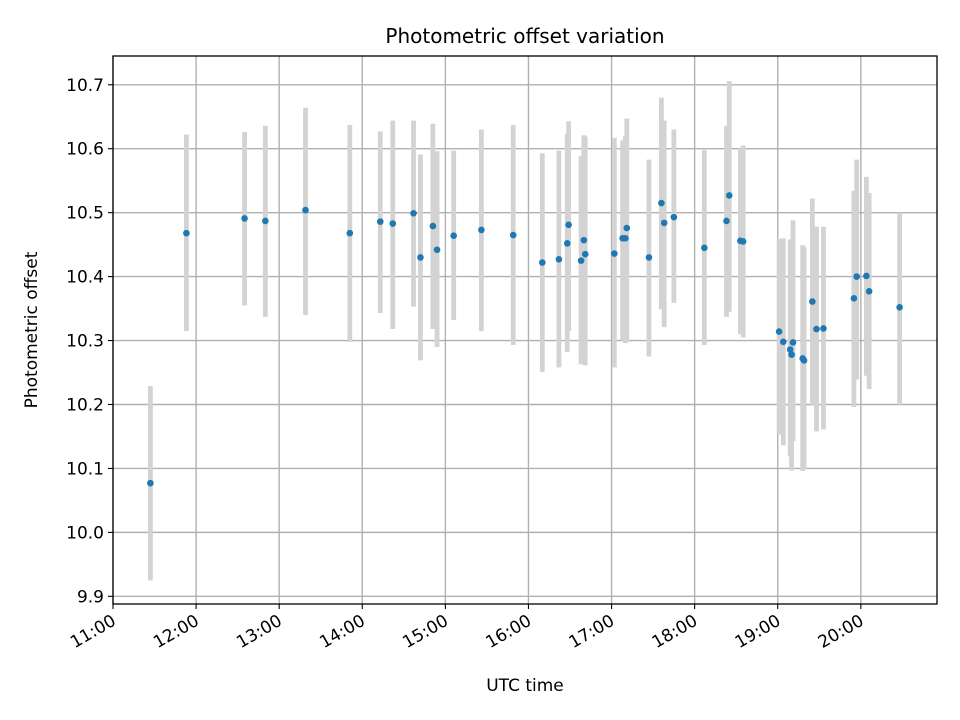  What do you see at coordinates (32, 329) in the screenshot?
I see `y-axis-label: Photometric offset` at bounding box center [32, 329].